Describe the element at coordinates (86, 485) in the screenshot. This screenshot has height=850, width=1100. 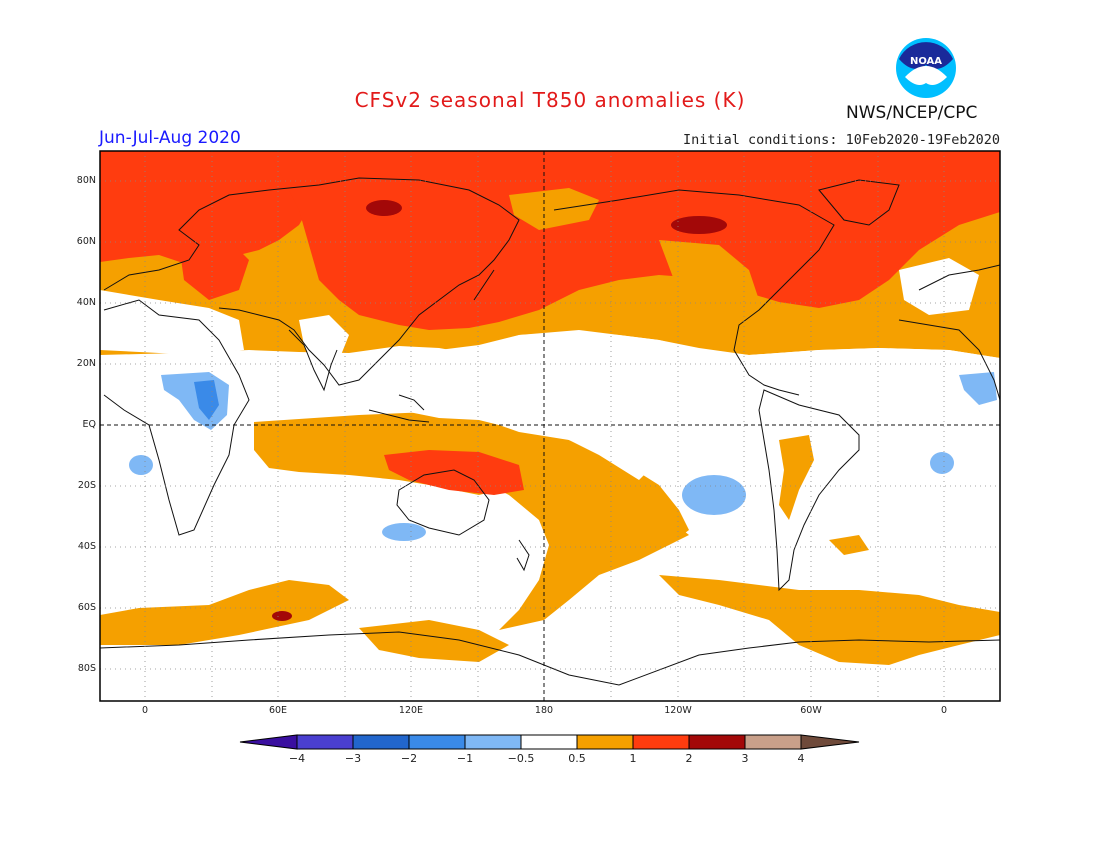
I see `lat-label: 20S` at that location.